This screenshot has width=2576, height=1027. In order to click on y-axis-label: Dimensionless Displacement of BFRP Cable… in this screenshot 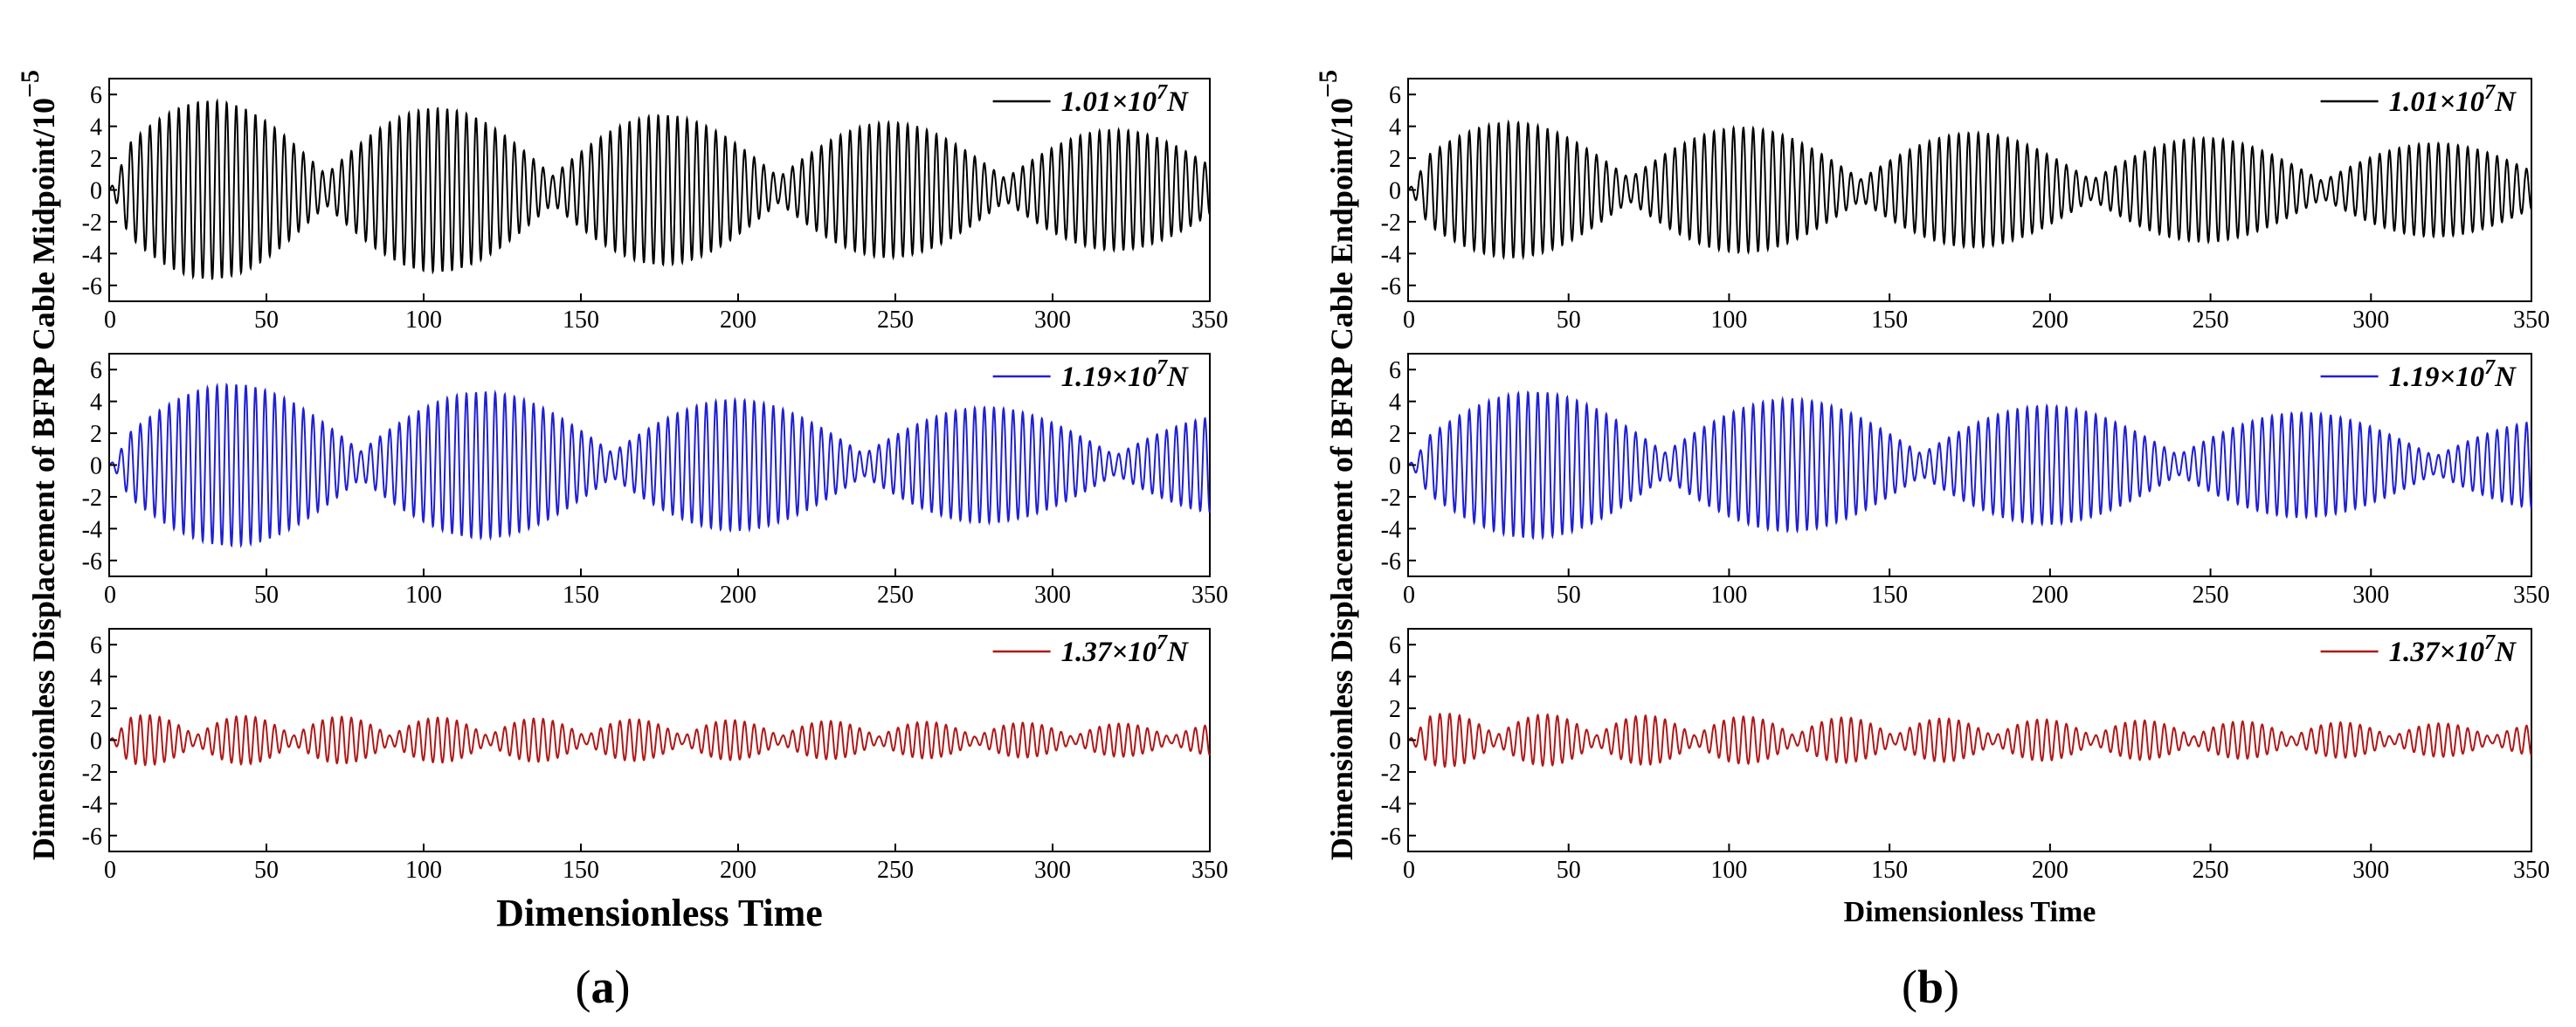, I will do `click(1336, 465)`.